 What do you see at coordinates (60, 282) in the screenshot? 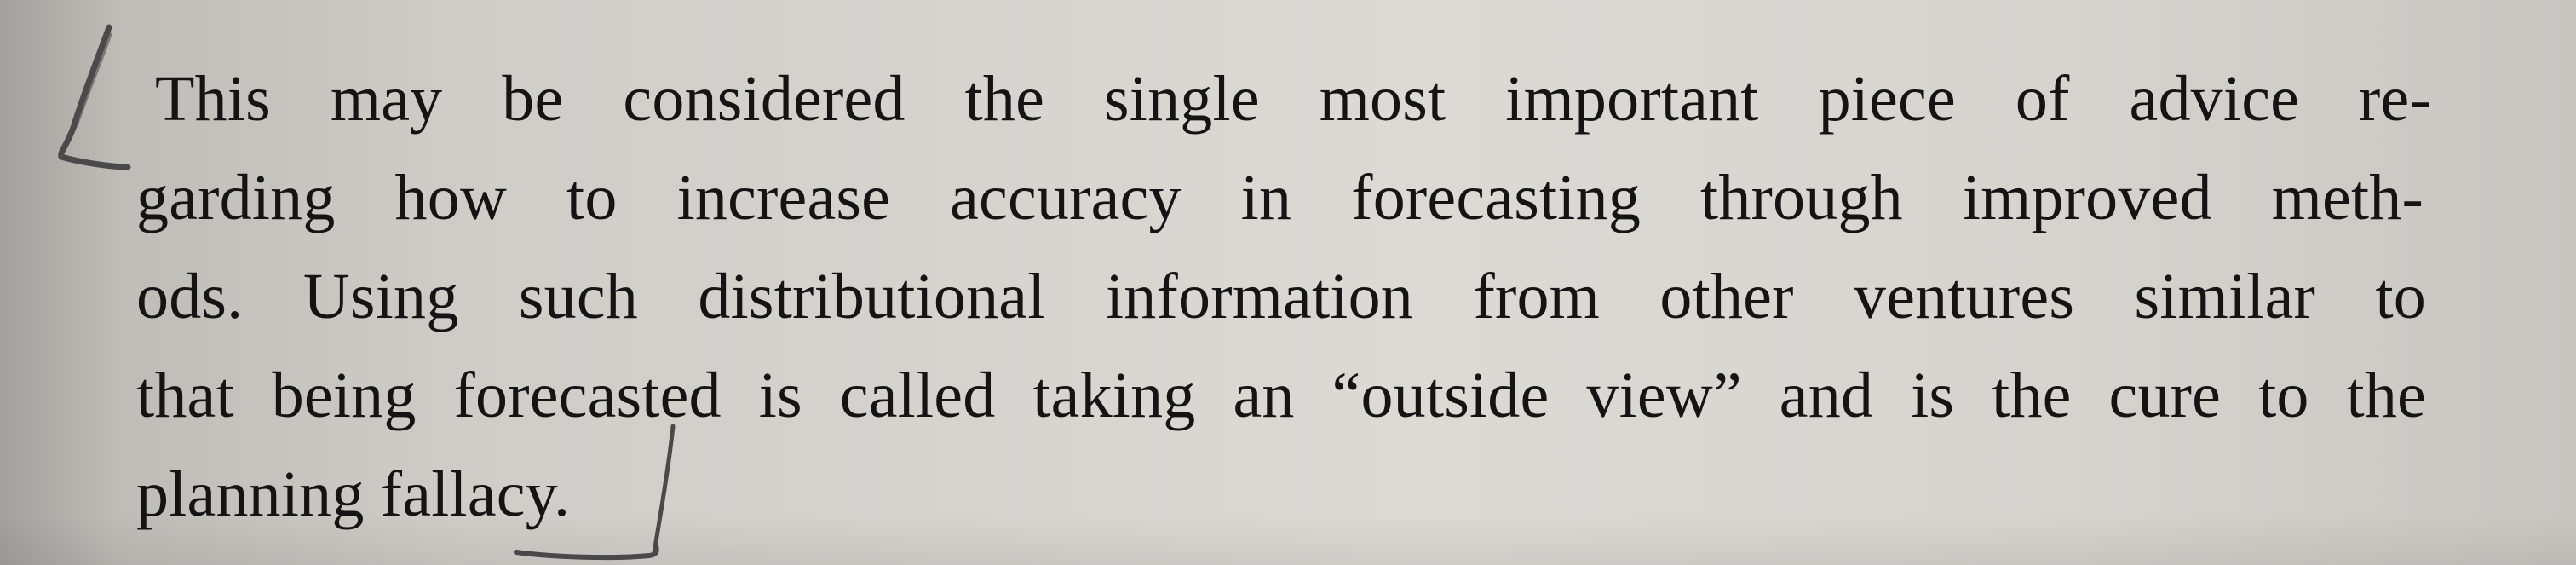
I see `page-gutter-shadow` at bounding box center [60, 282].